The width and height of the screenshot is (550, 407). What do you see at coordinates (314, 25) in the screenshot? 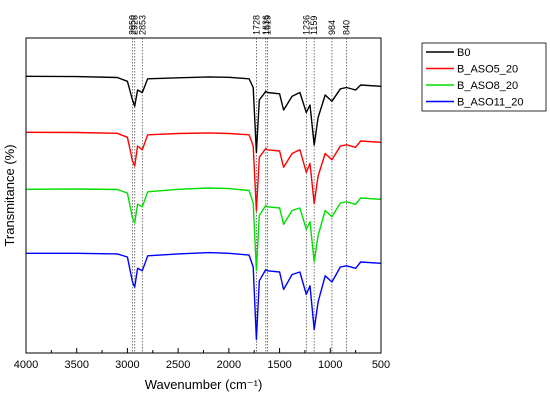
I see `marker-label-1159: 1159` at bounding box center [314, 25].